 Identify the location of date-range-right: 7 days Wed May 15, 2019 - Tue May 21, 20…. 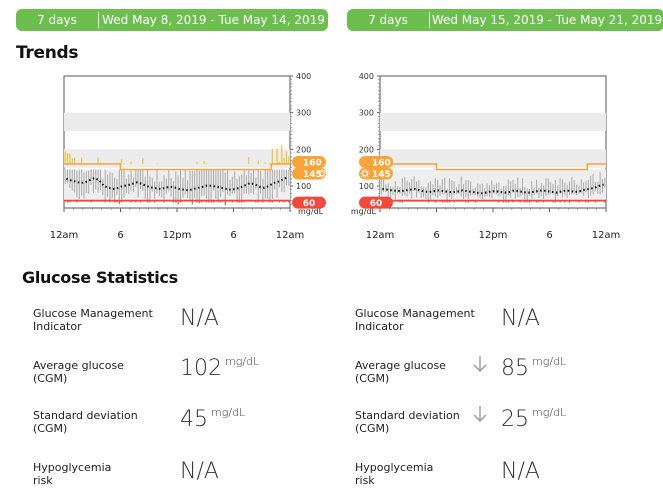
(505, 20).